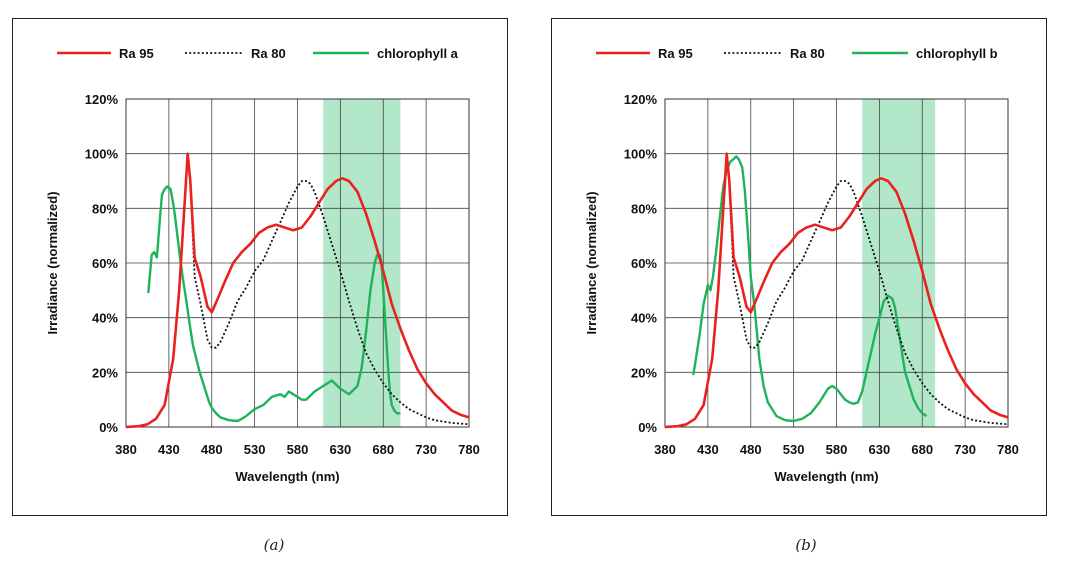 This screenshot has height=572, width=1088. Describe the element at coordinates (274, 304) in the screenshot. I see `series-line-chlorophyll` at that location.